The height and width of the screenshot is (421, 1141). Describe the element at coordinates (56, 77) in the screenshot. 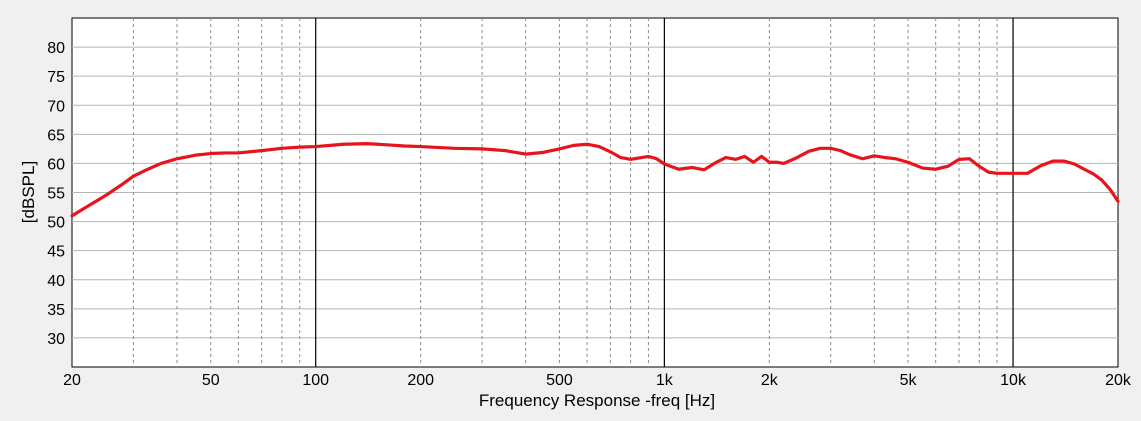

I see `y-tick-label: 75` at that location.